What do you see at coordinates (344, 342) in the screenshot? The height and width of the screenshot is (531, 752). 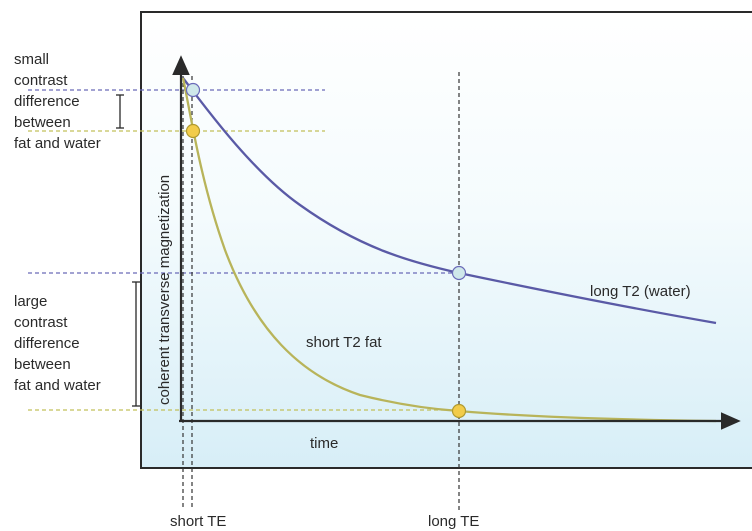 I see `fat-curve-label: short T2 fat` at bounding box center [344, 342].